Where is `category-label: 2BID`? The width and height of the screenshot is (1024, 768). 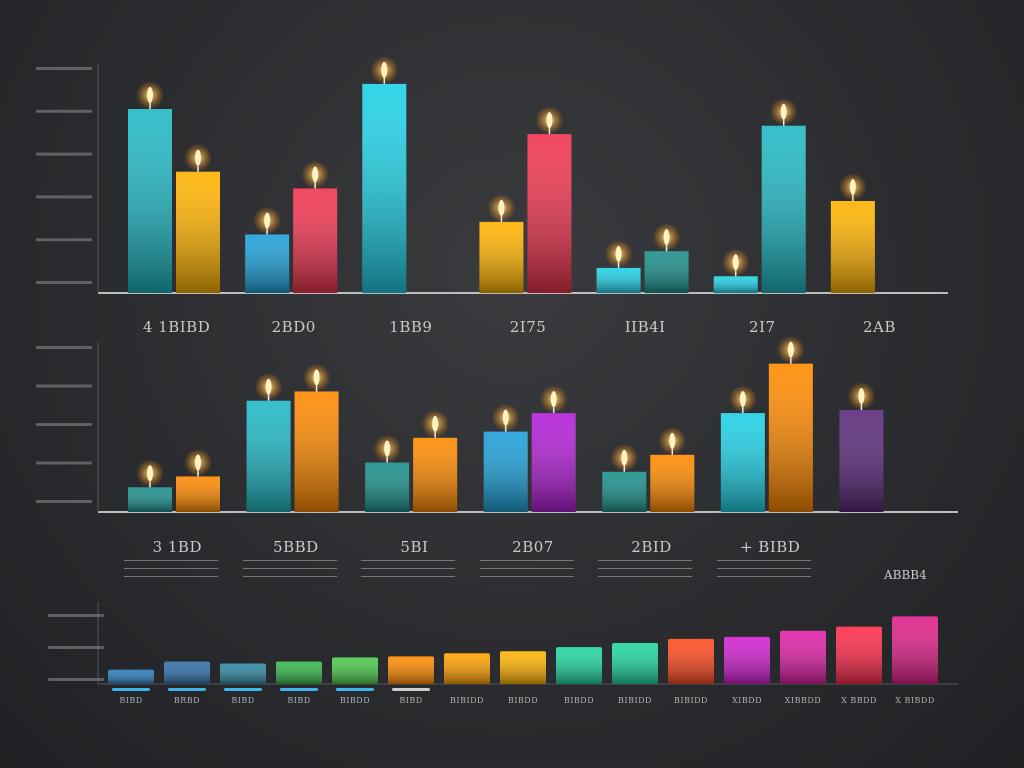
category-label: 2BID is located at coordinates (651, 547).